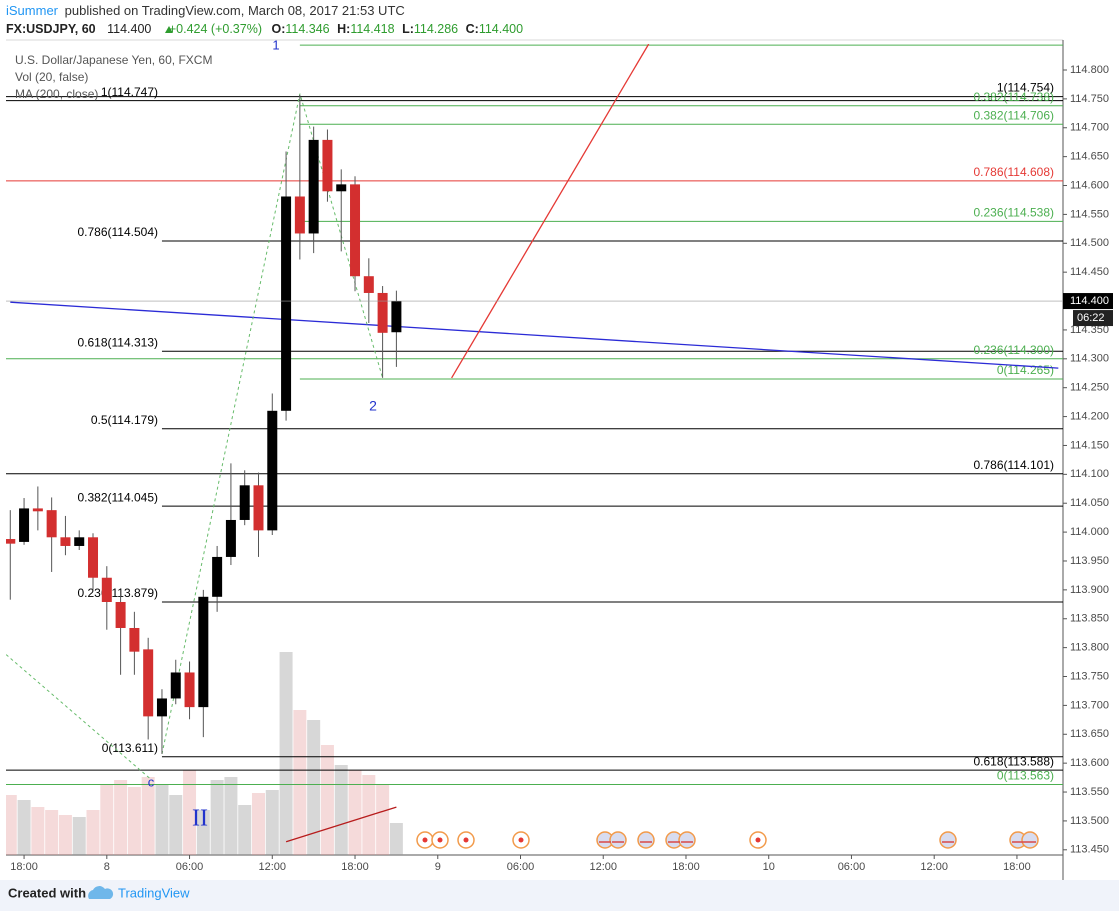 The image size is (1119, 911). I want to click on ohlc-value: 114.418, so click(372, 29).